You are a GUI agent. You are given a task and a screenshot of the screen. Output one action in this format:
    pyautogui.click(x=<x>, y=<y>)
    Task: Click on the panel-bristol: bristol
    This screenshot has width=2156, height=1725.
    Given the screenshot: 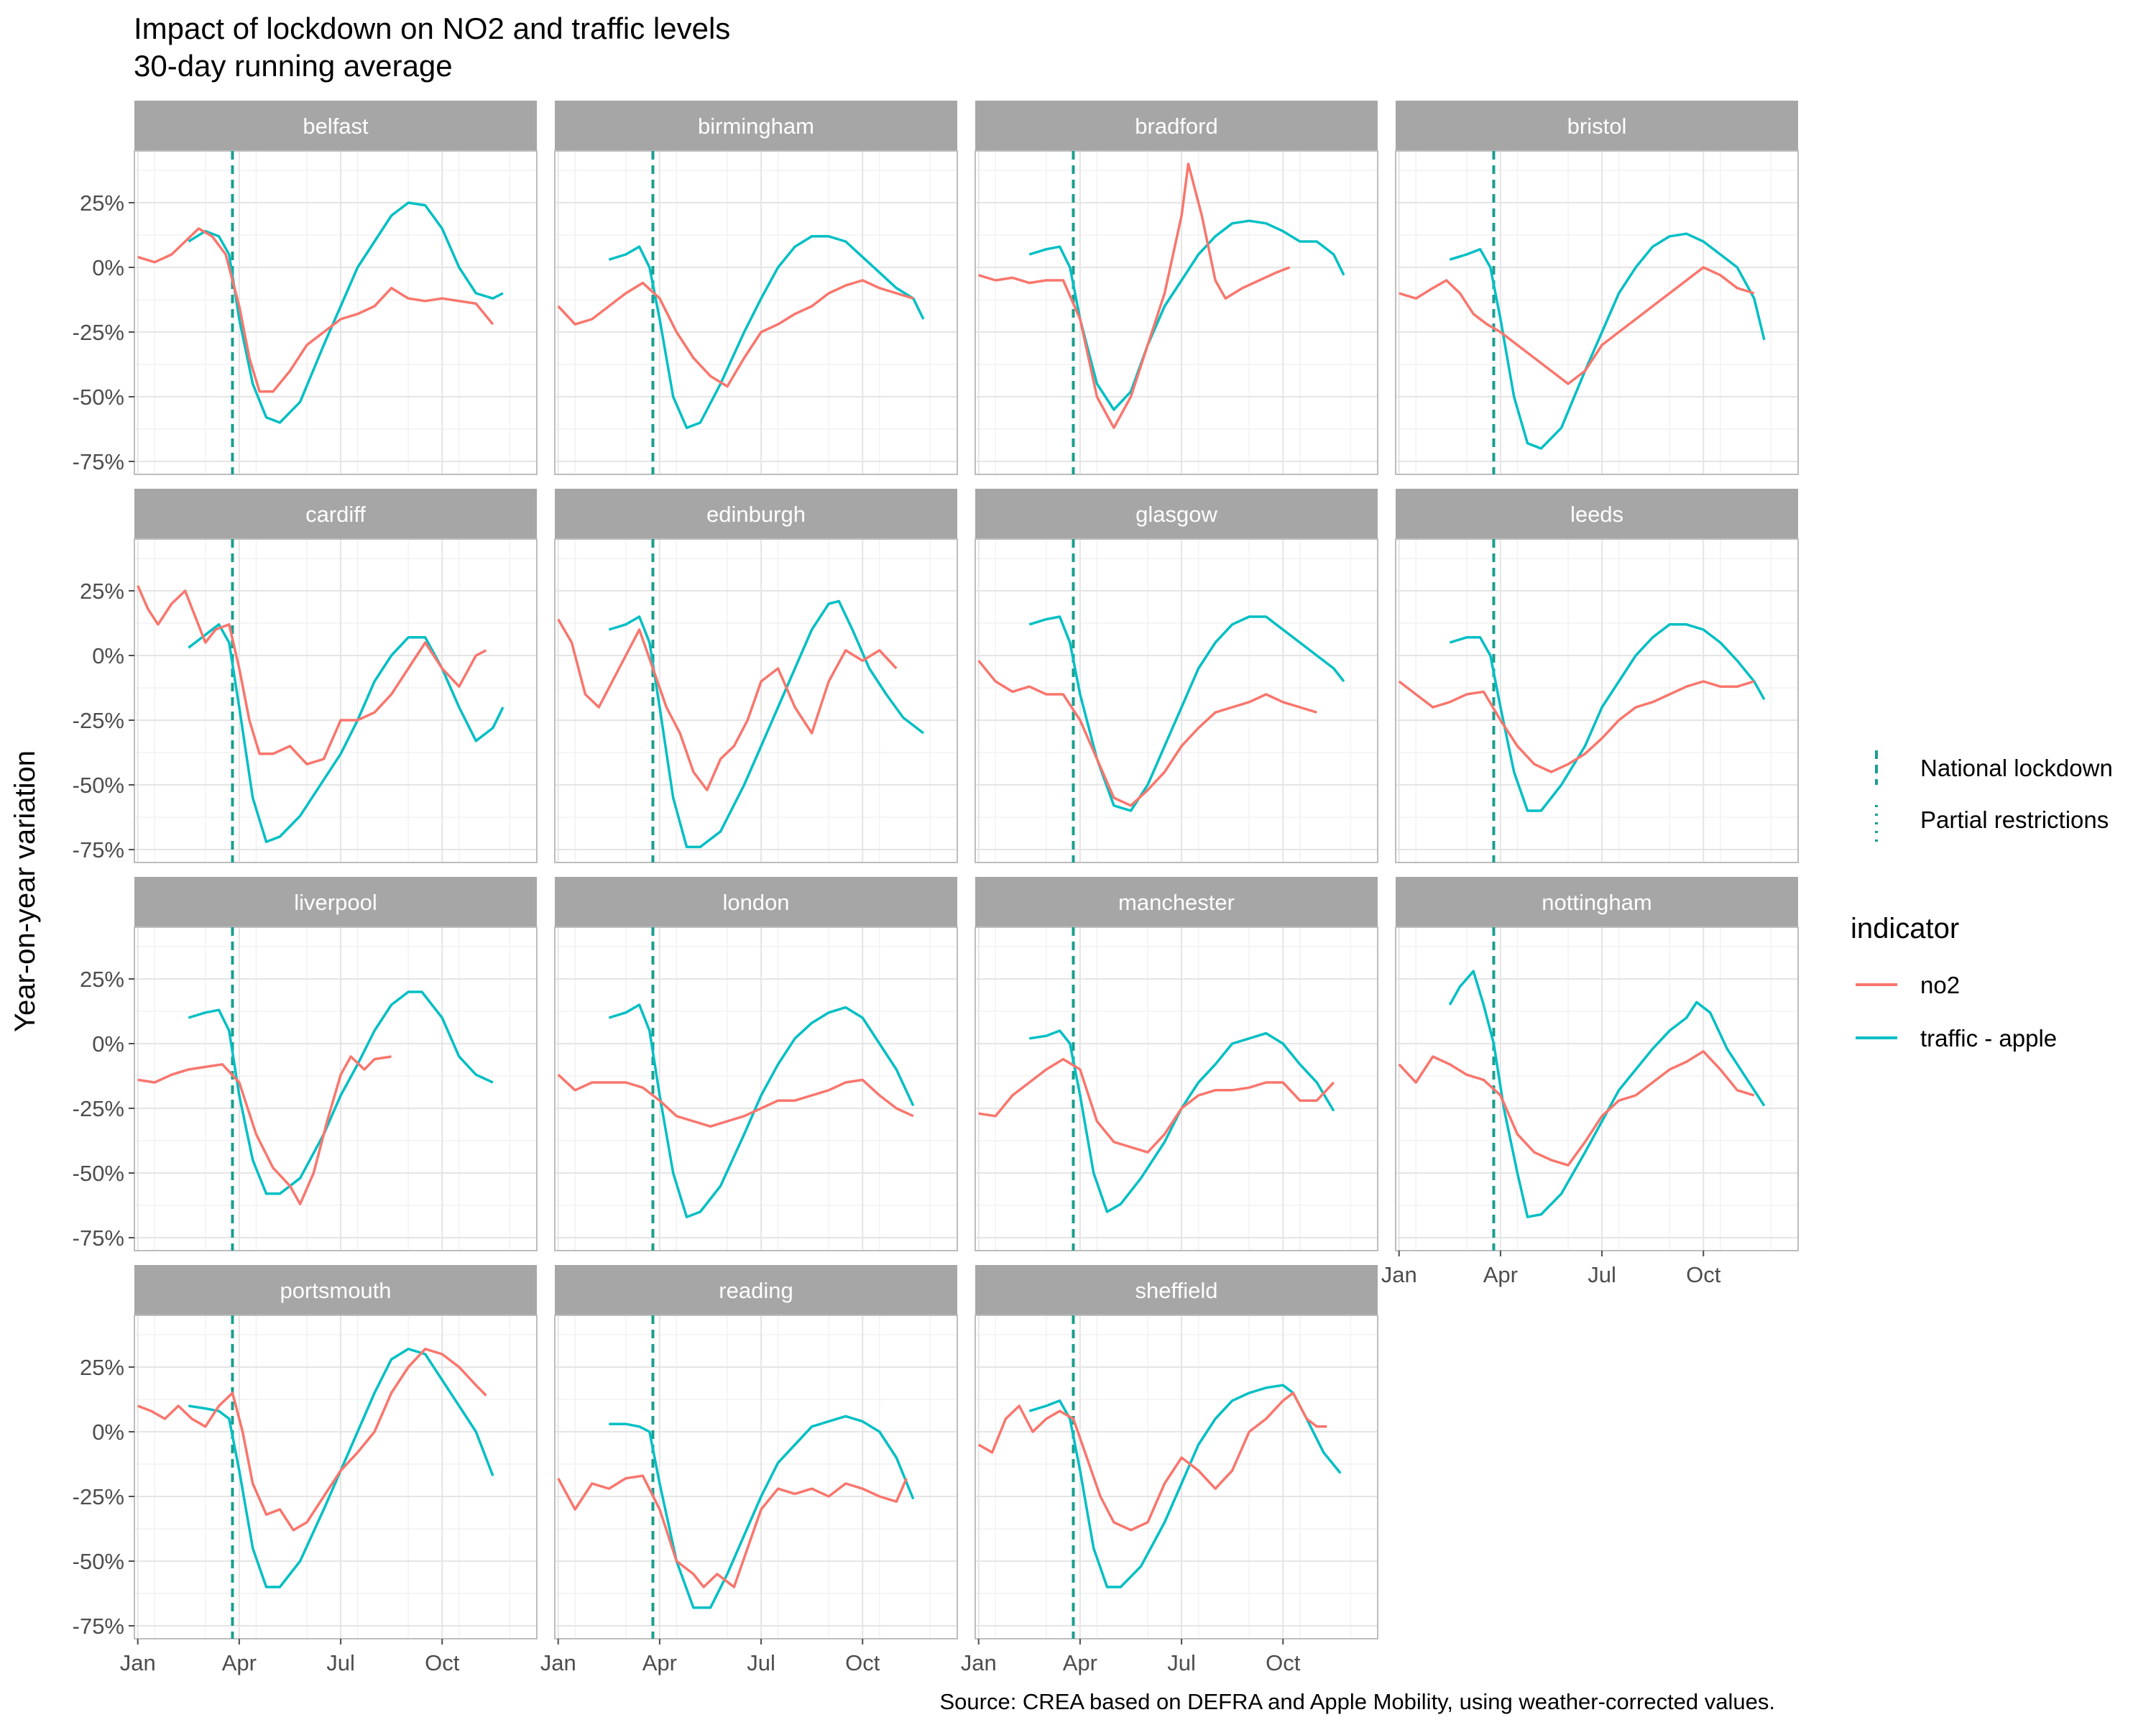 What is the action you would take?
    pyautogui.click(x=1597, y=288)
    